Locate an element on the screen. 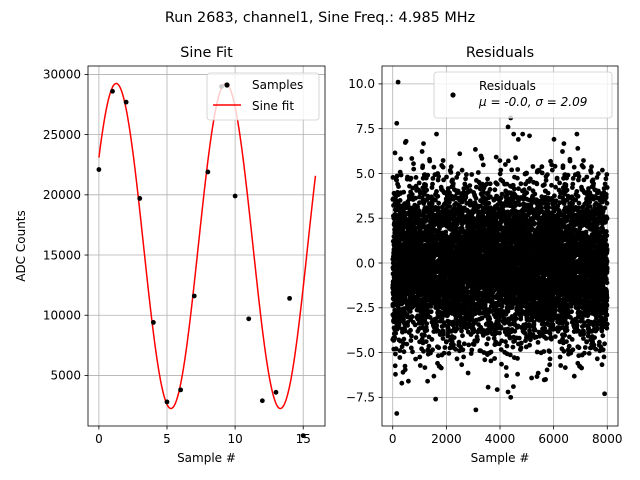  sine-fit-xtick-label: 5 is located at coordinates (167, 439).